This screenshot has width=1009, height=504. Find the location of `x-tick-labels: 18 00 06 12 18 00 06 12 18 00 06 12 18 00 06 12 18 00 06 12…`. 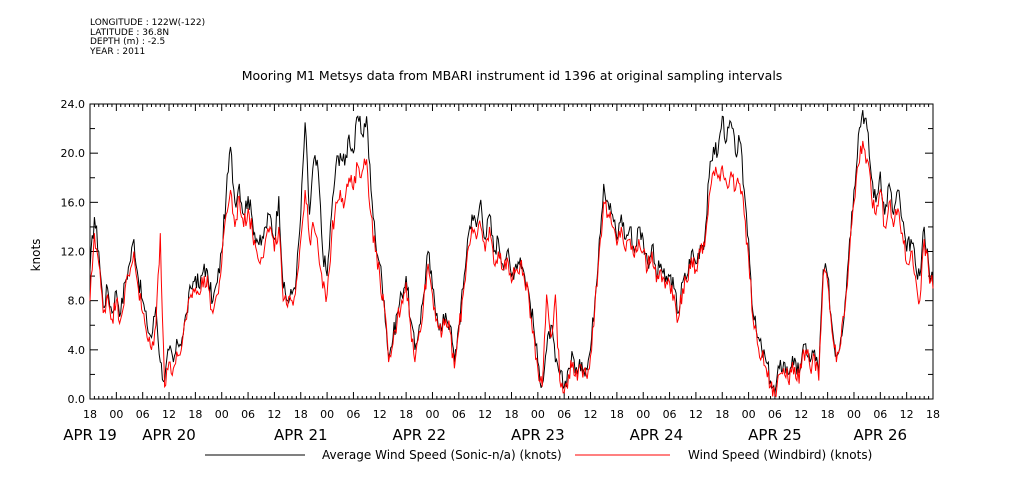

x-tick-labels: 18 00 06 12 18 00 06 12 18 00 06 12 18 00 06 12 18 00 06 12… is located at coordinates (511, 414).